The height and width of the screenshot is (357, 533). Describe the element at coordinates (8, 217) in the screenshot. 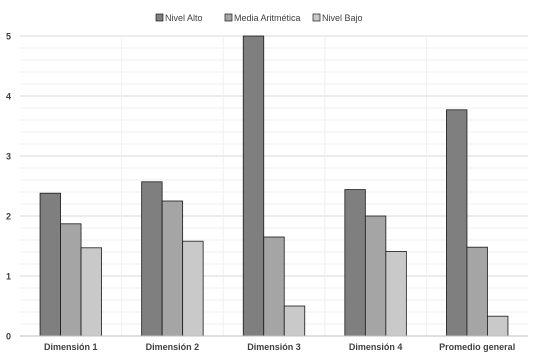

I see `y-tick-label: 2` at that location.